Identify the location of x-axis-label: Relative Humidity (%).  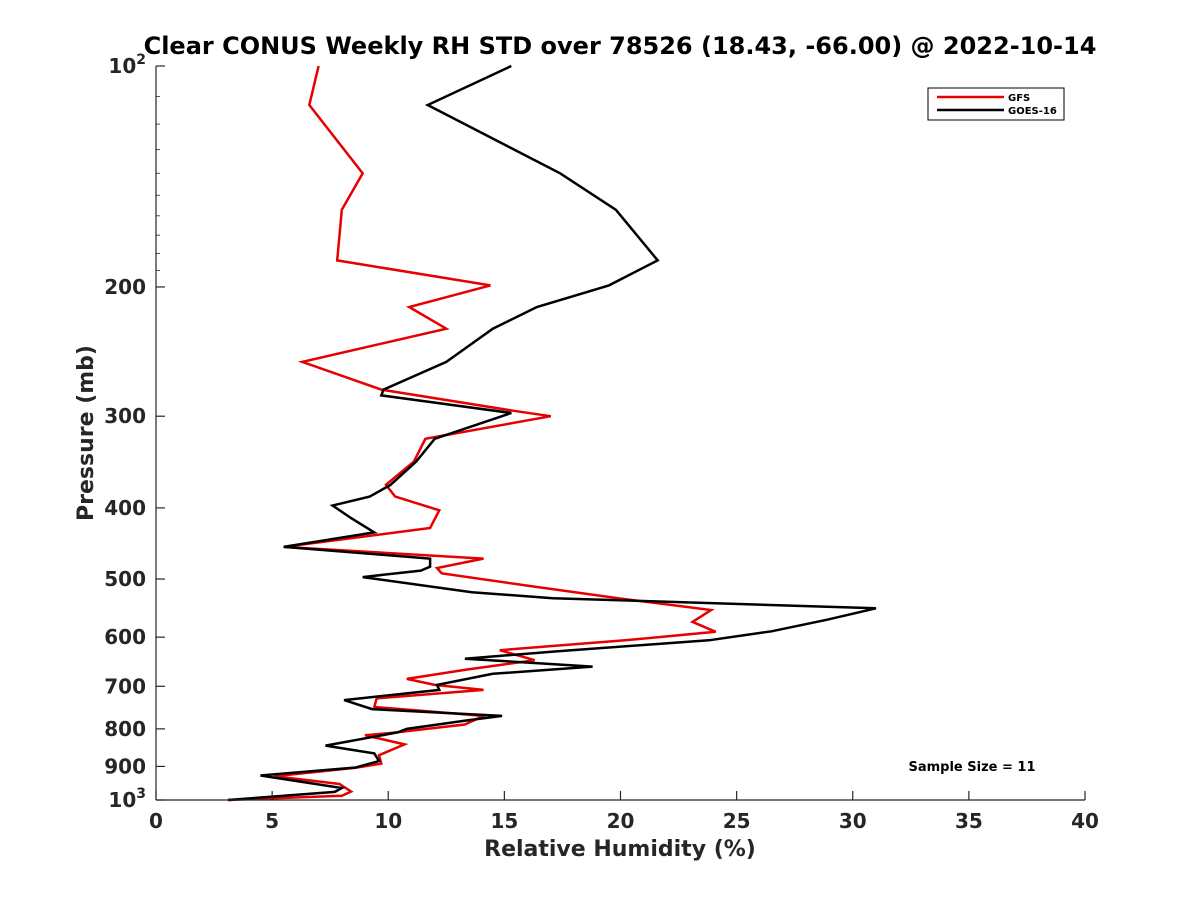
(620, 849).